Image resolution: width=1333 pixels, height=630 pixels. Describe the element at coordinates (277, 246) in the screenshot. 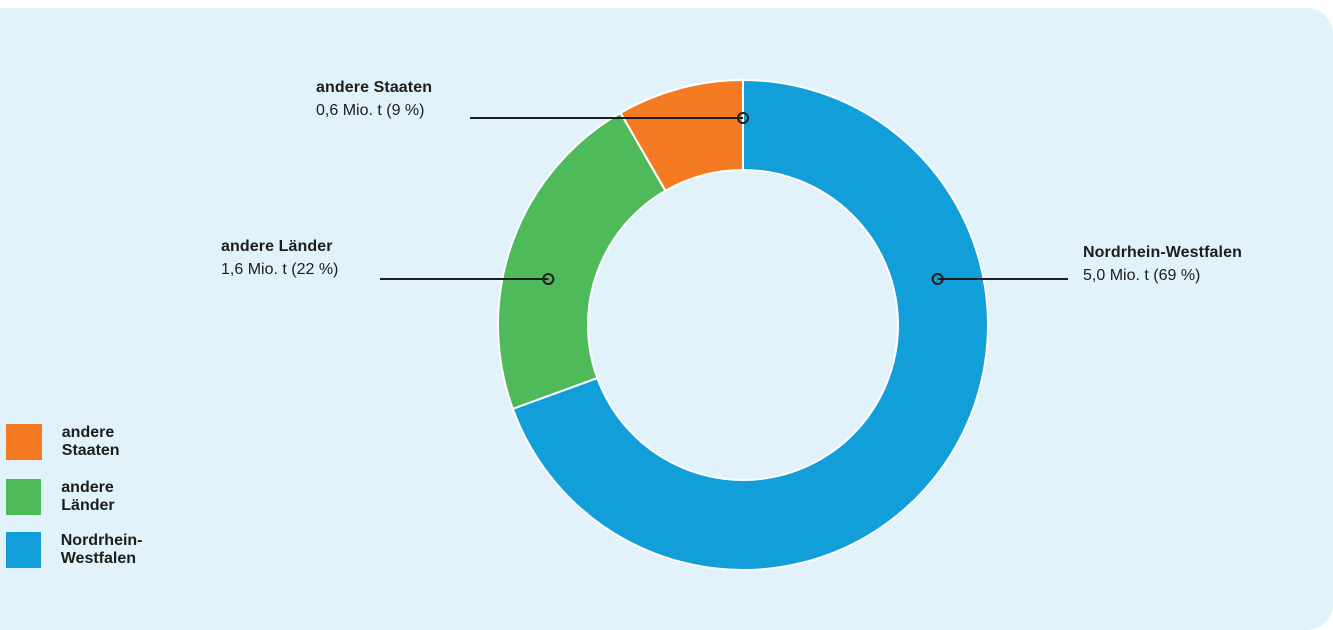

I see `callout-title: andere Länder` at that location.